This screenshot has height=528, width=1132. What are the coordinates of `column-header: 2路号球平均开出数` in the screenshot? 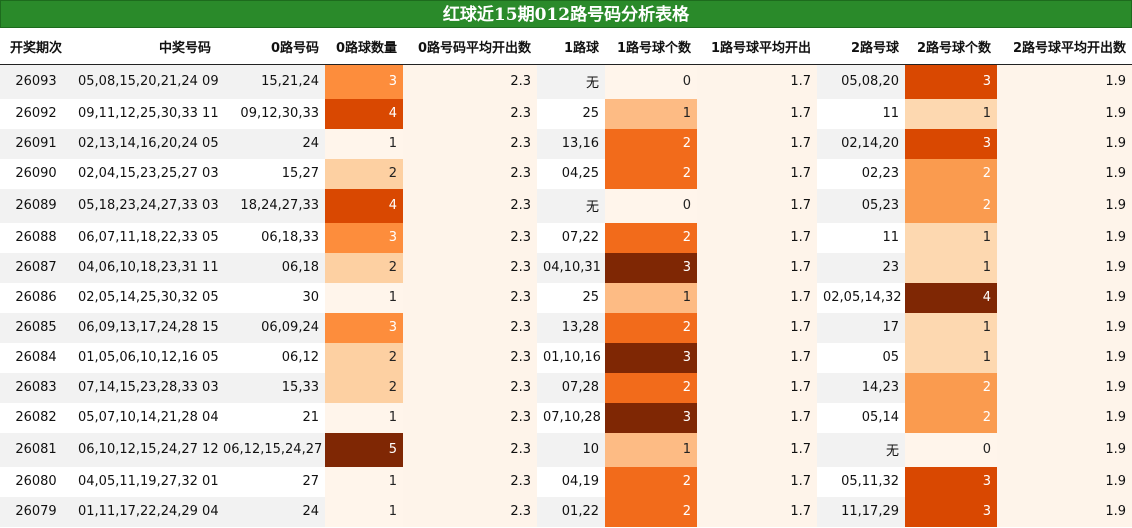 It's located at (1064, 46).